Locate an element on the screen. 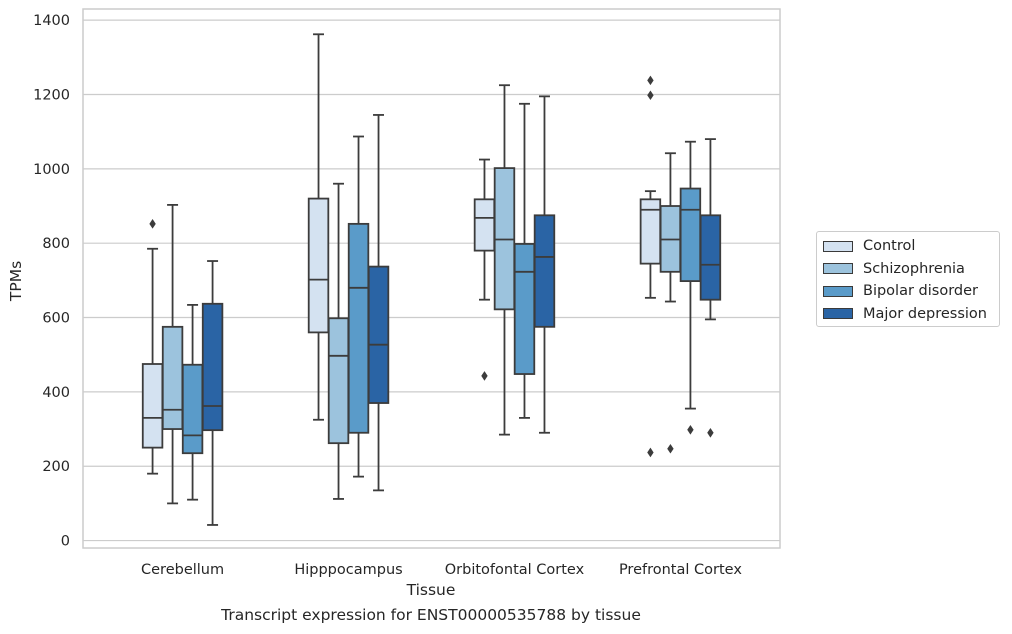 The height and width of the screenshot is (634, 1012). x-tick-label: Prefrontal Cortex is located at coordinates (680, 570).